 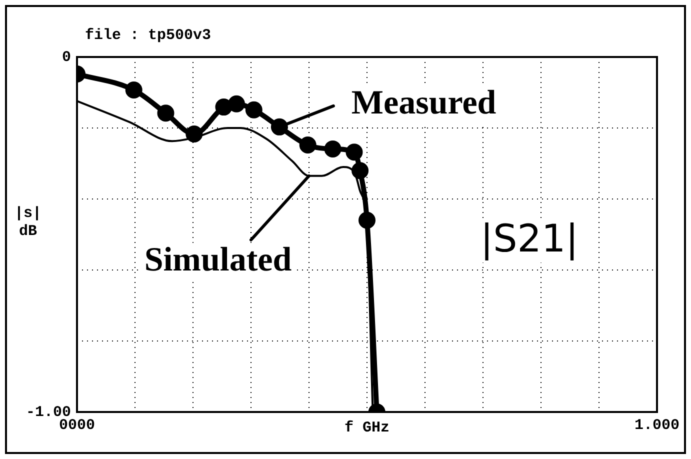 What do you see at coordinates (28, 222) in the screenshot?
I see `y-axis-title: |s| dB` at bounding box center [28, 222].